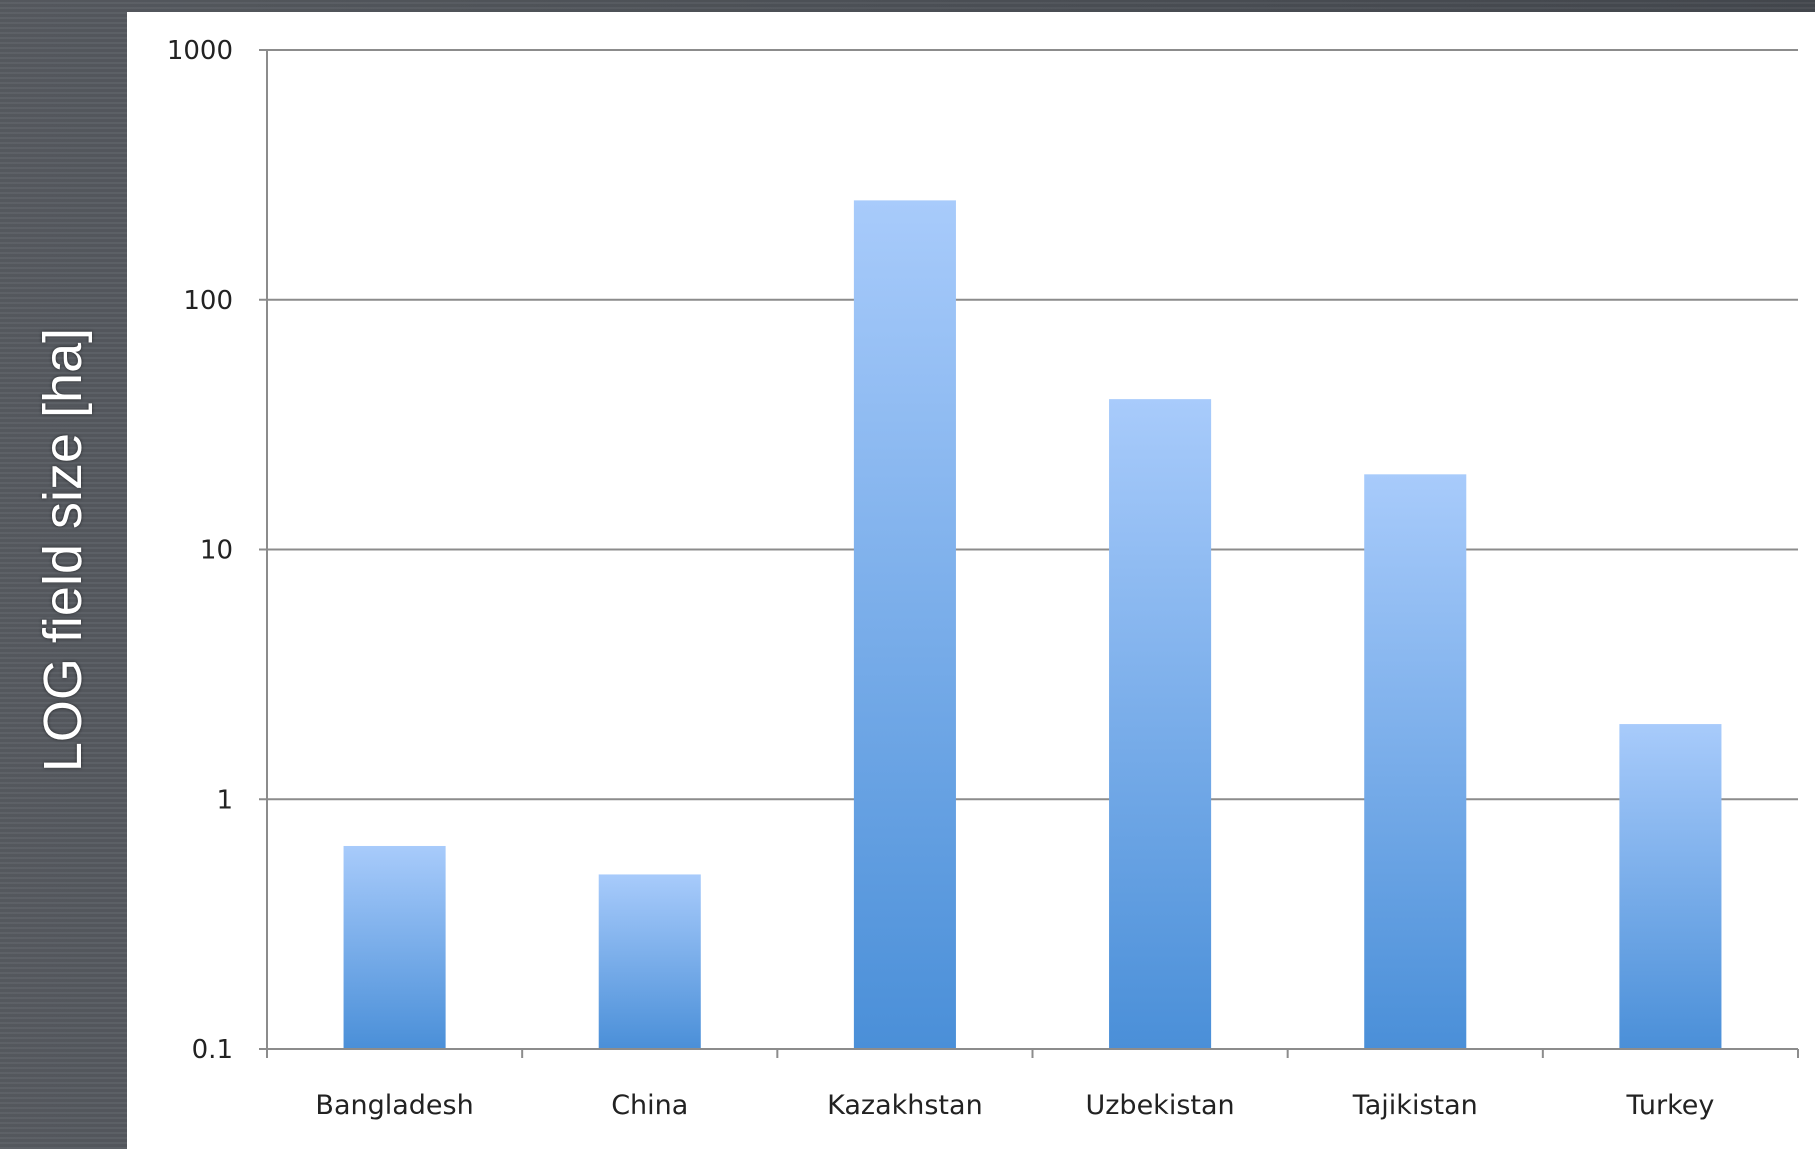 The width and height of the screenshot is (1815, 1149). I want to click on y-tick-label-10: 10, so click(216, 551).